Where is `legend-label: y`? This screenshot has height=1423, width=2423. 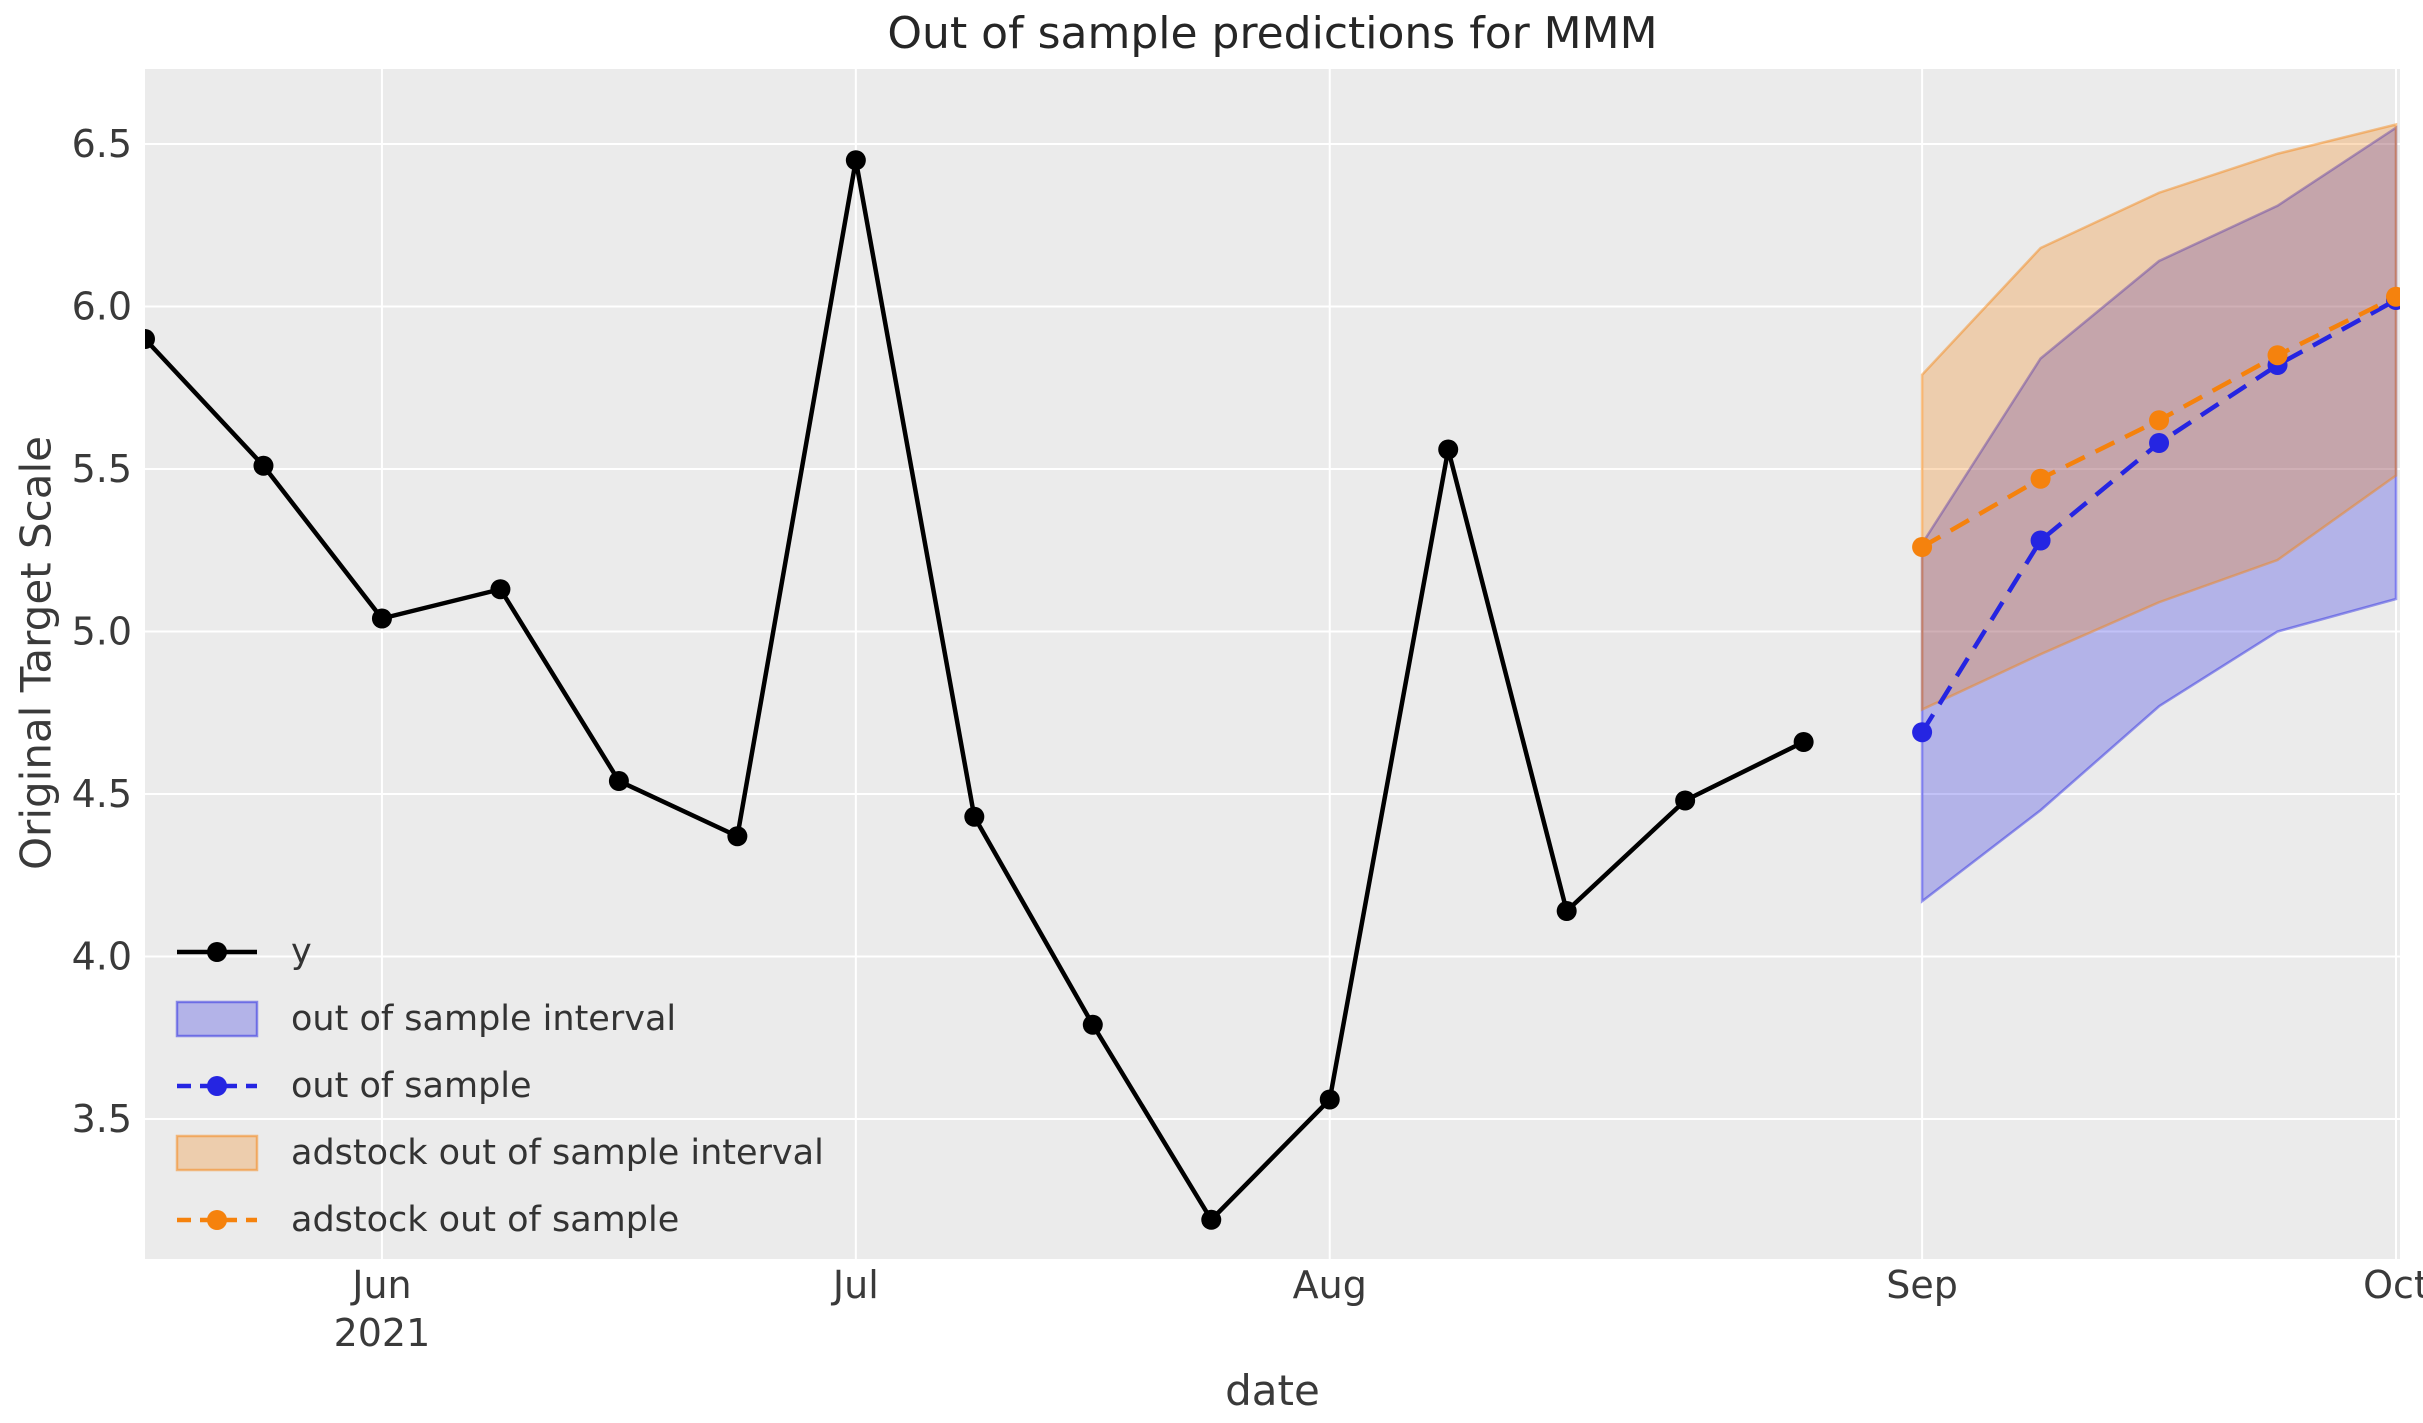 legend-label: y is located at coordinates (301, 952).